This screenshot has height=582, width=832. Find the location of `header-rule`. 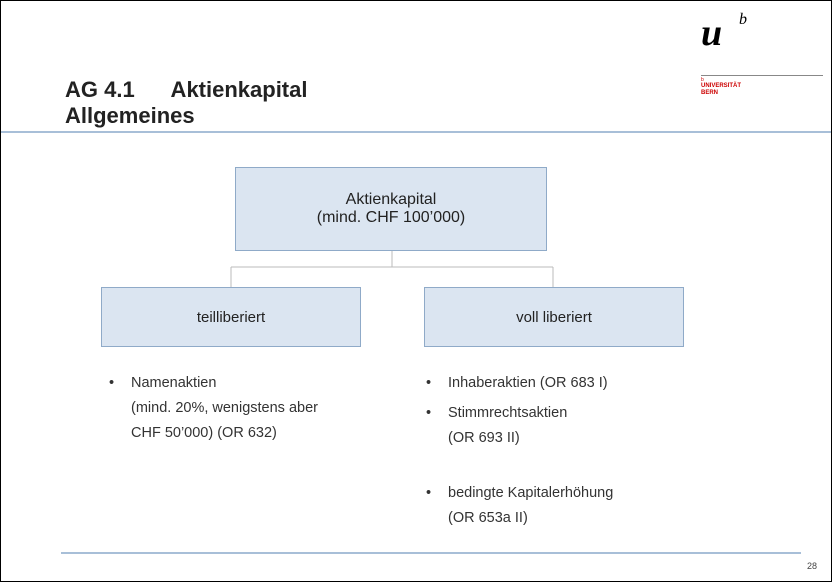

header-rule is located at coordinates (416, 132).